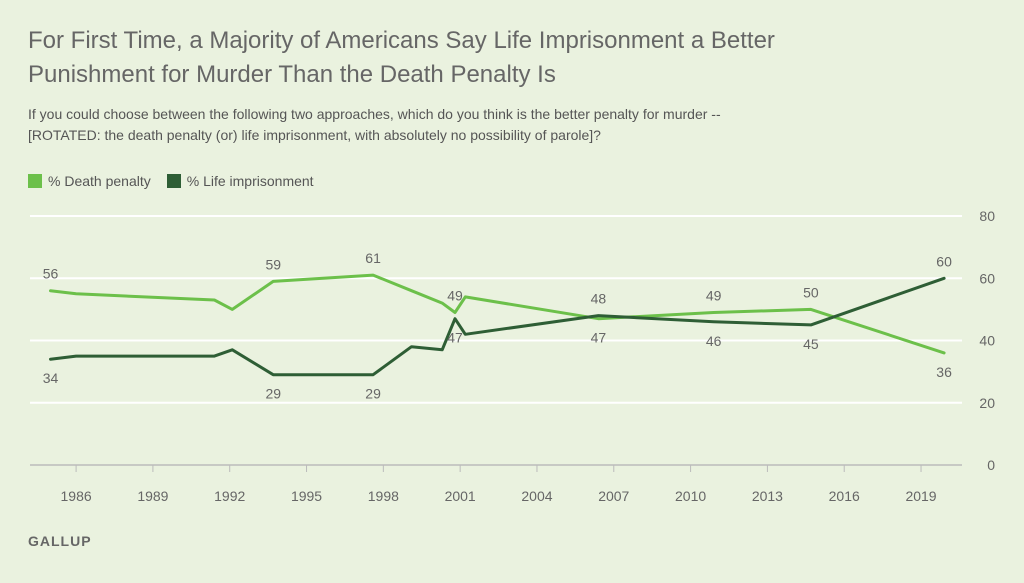  What do you see at coordinates (987, 403) in the screenshot?
I see `y-tick-label: 20` at bounding box center [987, 403].